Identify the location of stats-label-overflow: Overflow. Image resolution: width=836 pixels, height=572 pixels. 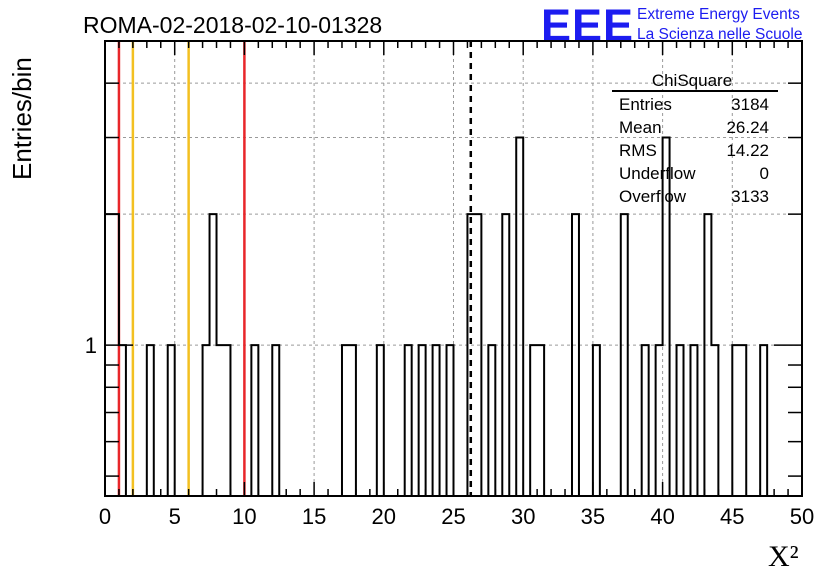
(653, 196).